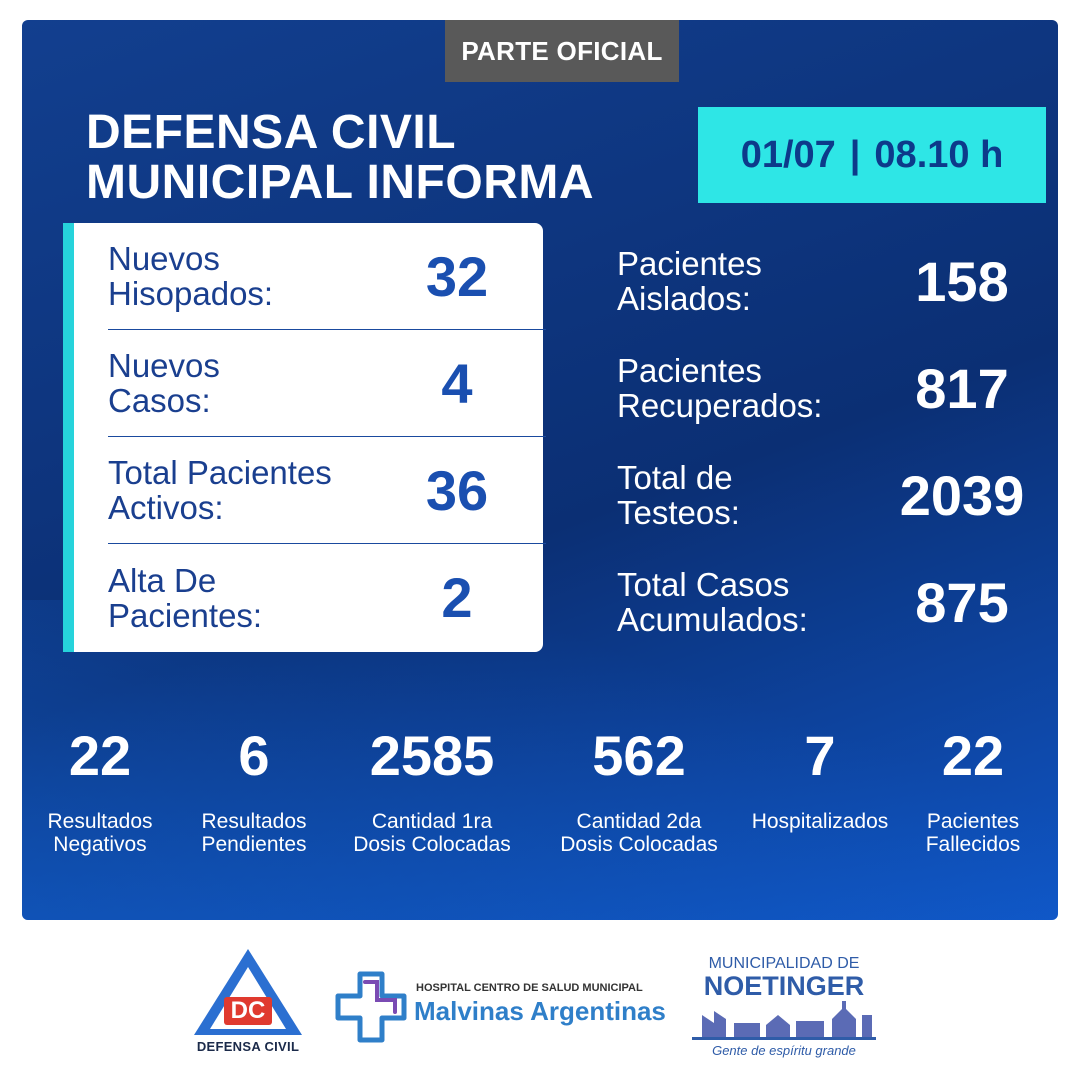  What do you see at coordinates (106, 790) in the screenshot?
I see `bottom-stat: 22 Resultados Negativos` at bounding box center [106, 790].